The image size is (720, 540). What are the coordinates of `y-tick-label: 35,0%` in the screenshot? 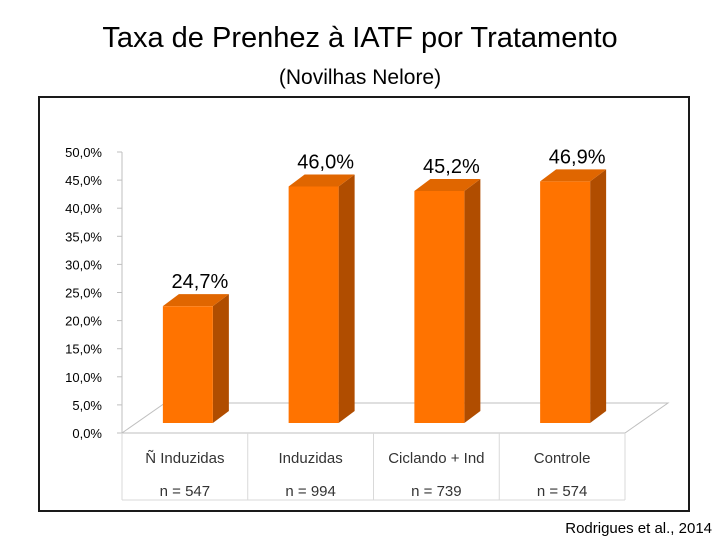 It's located at (83, 236).